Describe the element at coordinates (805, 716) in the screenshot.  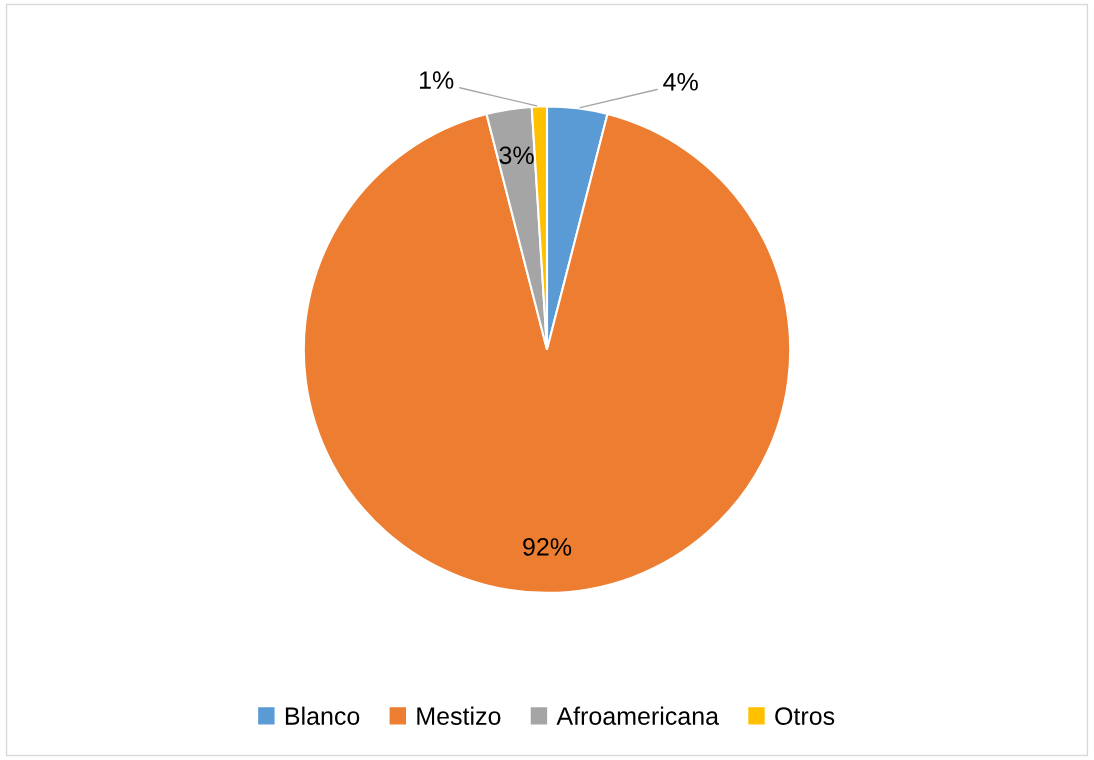
I see `legend-label: Otros` at that location.